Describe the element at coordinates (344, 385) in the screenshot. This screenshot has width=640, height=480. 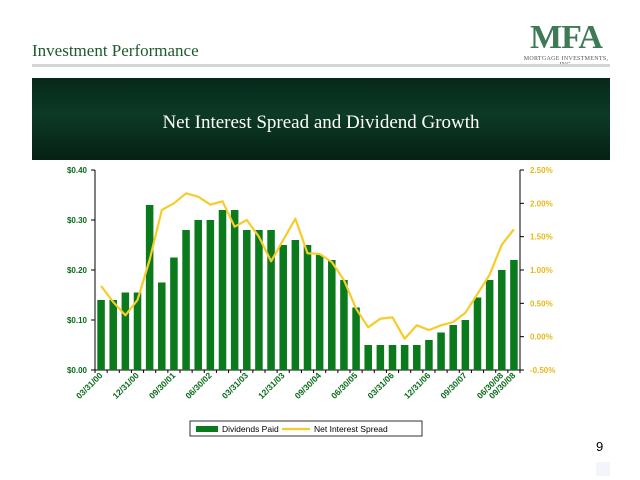
I see `x-tick-label: 06/30/05` at that location.